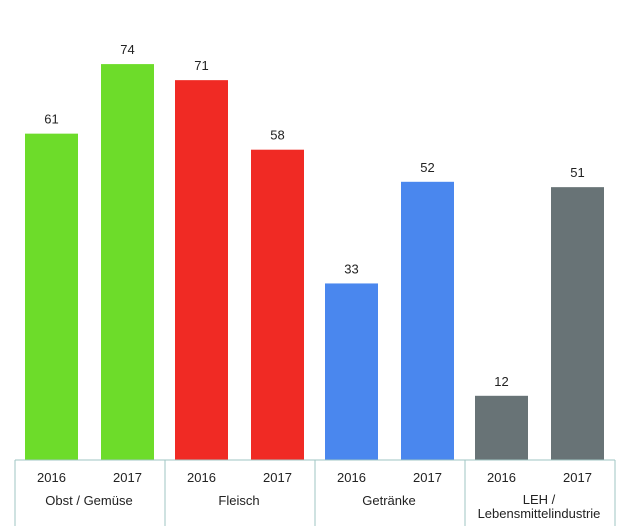 This screenshot has width=620, height=526. Describe the element at coordinates (427, 167) in the screenshot. I see `value-label-getr-nke-2017: 52` at that location.